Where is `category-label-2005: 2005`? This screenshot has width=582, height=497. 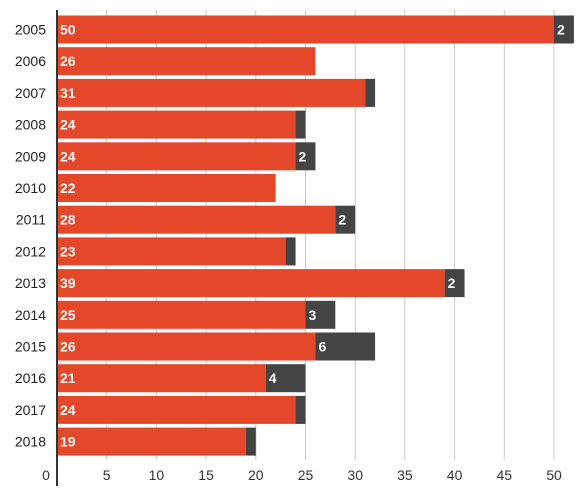
category-label-2005: 2005 is located at coordinates (30, 30).